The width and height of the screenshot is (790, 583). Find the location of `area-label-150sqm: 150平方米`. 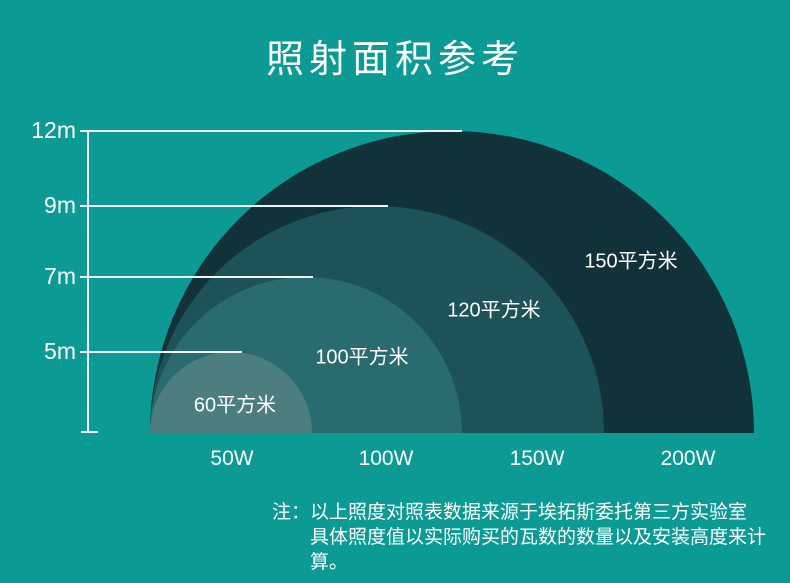

area-label-150sqm: 150平方米 is located at coordinates (631, 261).